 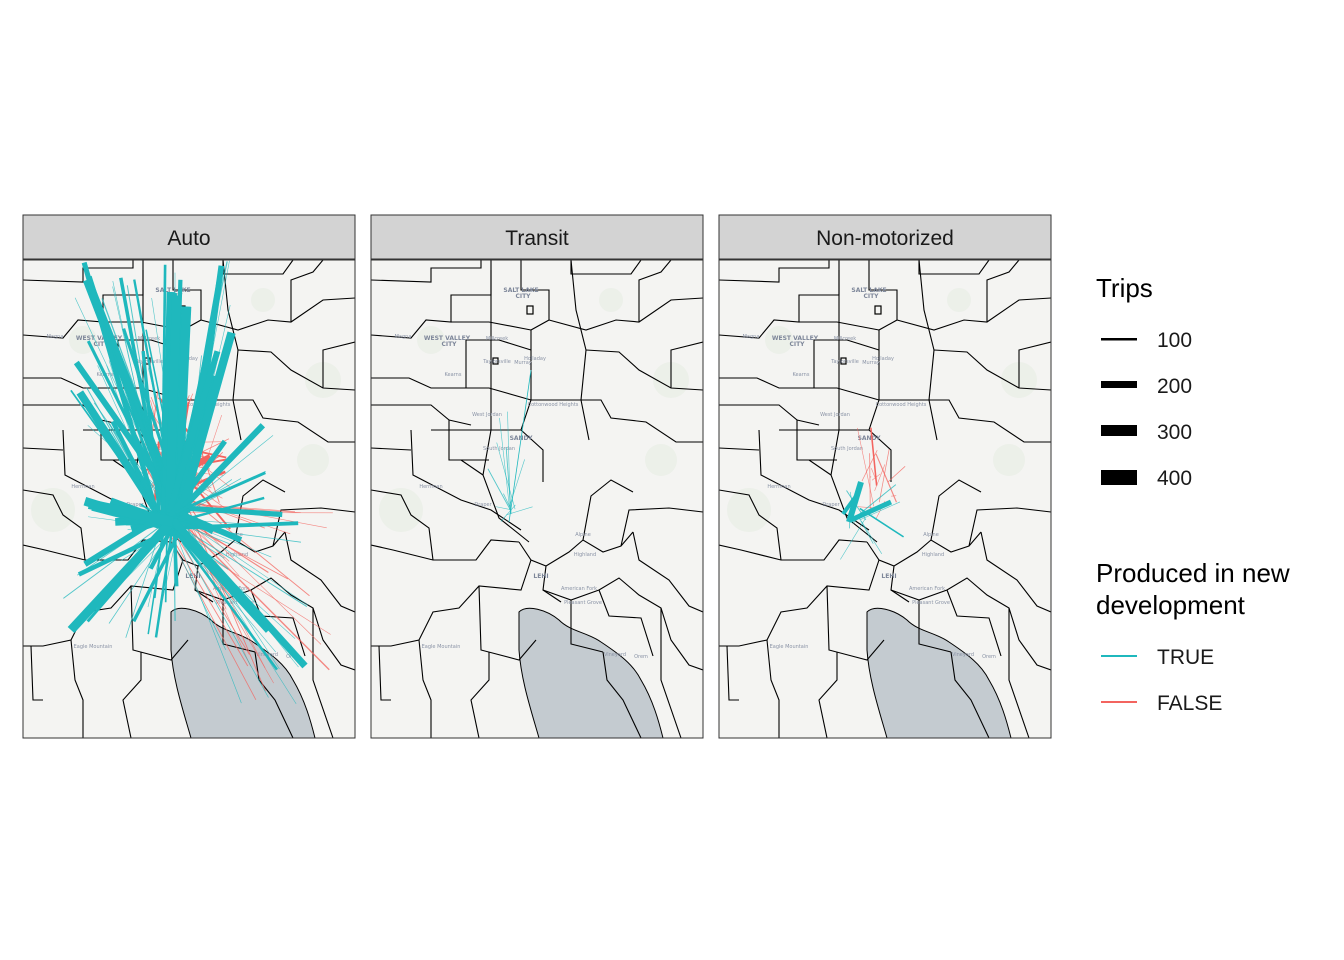 What do you see at coordinates (801, 375) in the screenshot?
I see `place-label: Kearns` at bounding box center [801, 375].